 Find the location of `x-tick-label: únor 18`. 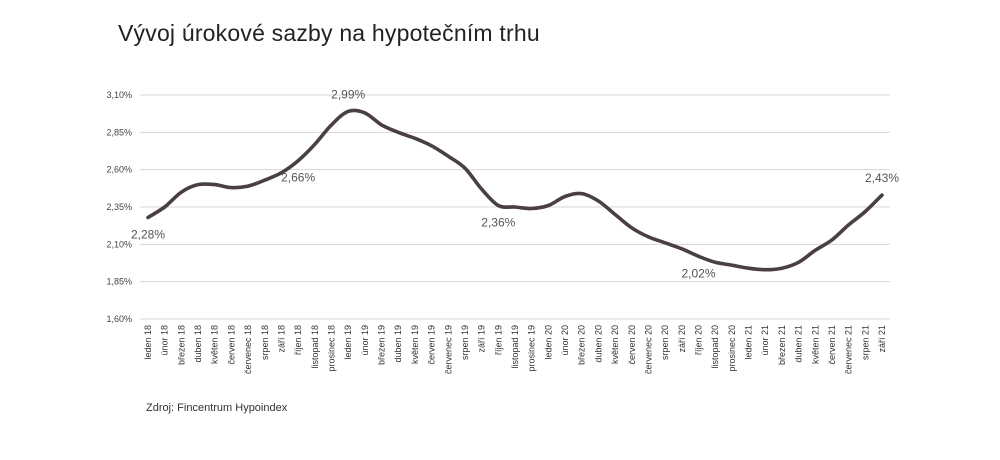

x-tick-label: únor 18 is located at coordinates (165, 340).